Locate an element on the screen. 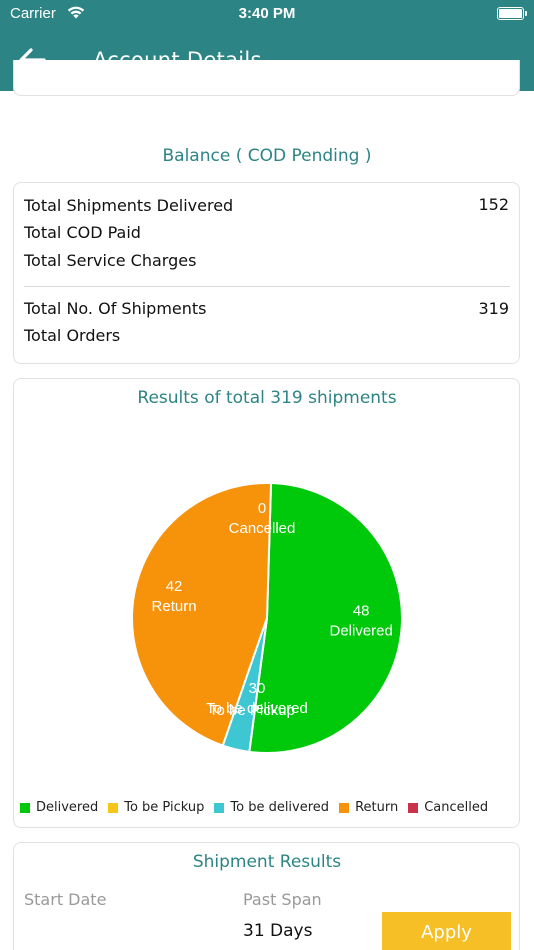 This screenshot has width=534, height=950. battery-icon is located at coordinates (512, 13).